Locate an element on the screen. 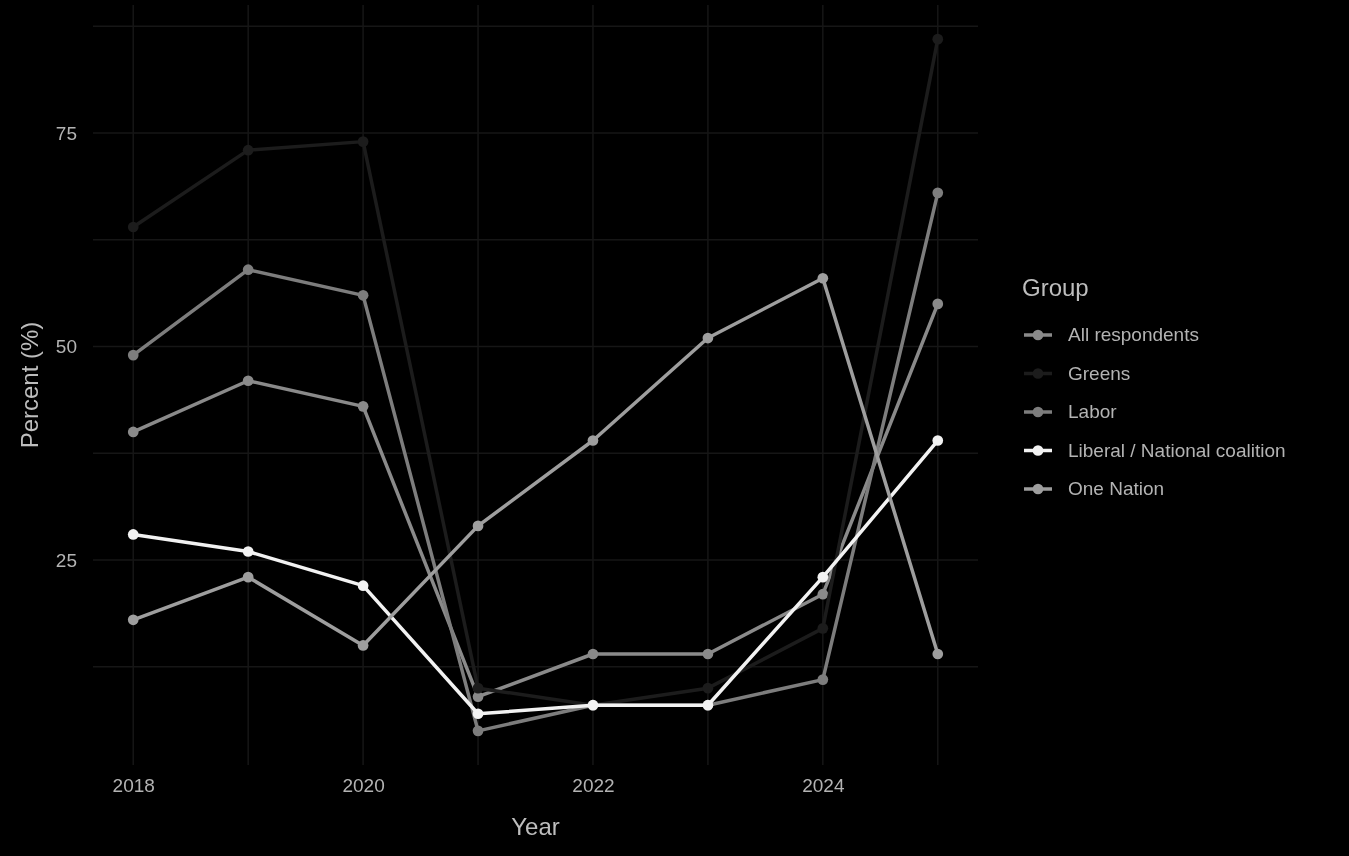 The height and width of the screenshot is (856, 1349). y-tick-label: 25 is located at coordinates (66, 560).